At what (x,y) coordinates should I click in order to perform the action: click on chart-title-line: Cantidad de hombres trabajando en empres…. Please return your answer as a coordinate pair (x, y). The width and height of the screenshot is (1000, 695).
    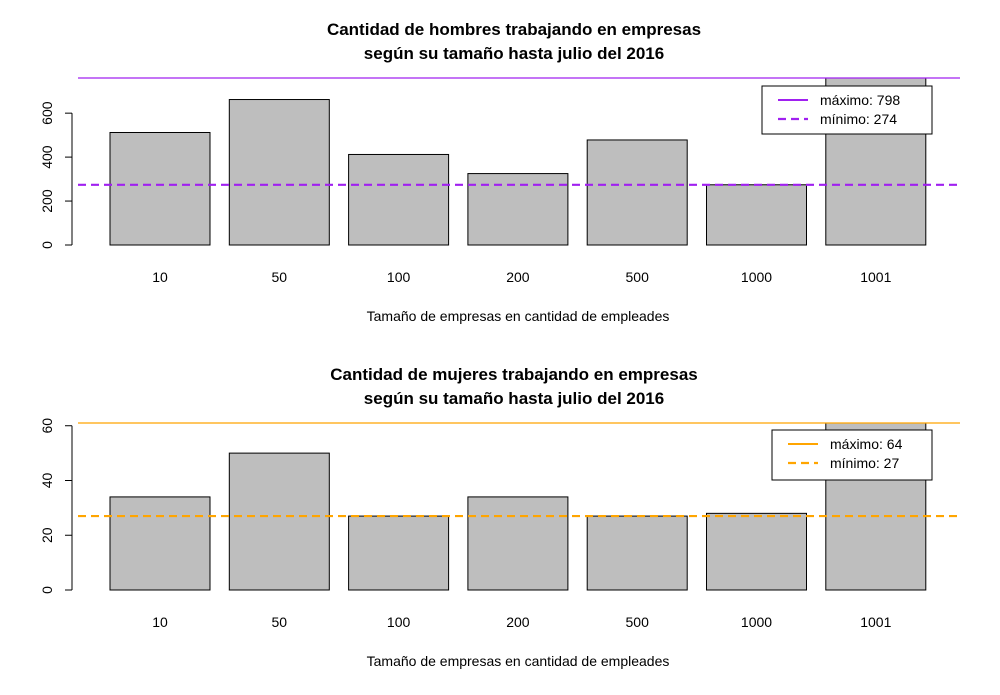
    Looking at the image, I should click on (514, 29).